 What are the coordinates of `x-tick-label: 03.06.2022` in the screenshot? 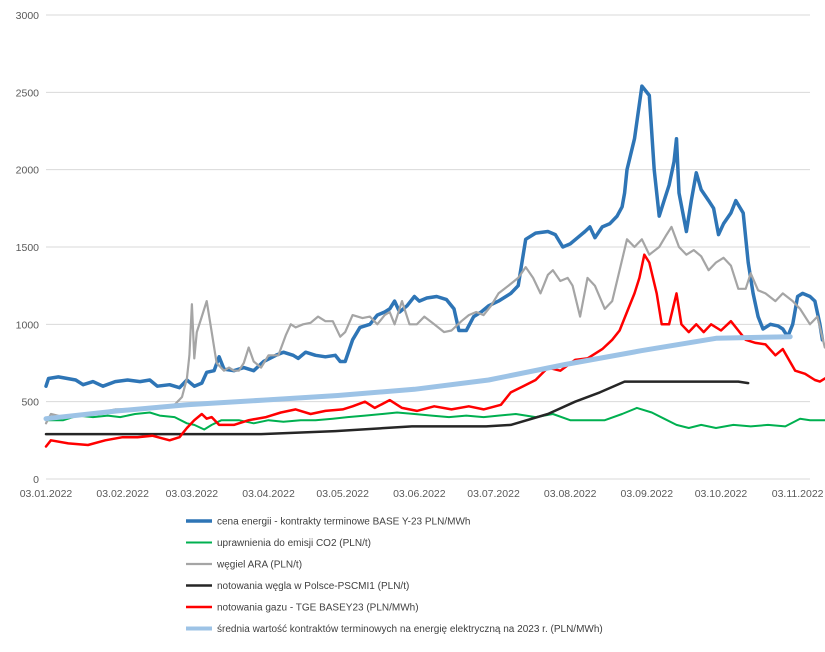 It's located at (419, 494).